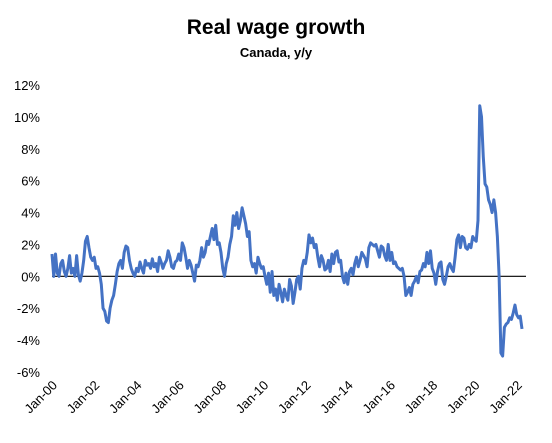 The width and height of the screenshot is (552, 443). Describe the element at coordinates (378, 397) in the screenshot. I see `x-tick-label: Jan-16` at that location.